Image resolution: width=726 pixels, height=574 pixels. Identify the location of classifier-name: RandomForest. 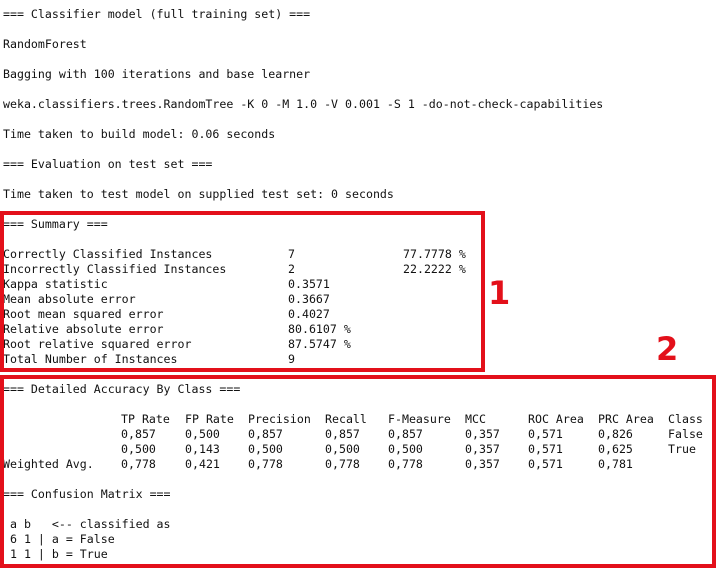
(45, 44).